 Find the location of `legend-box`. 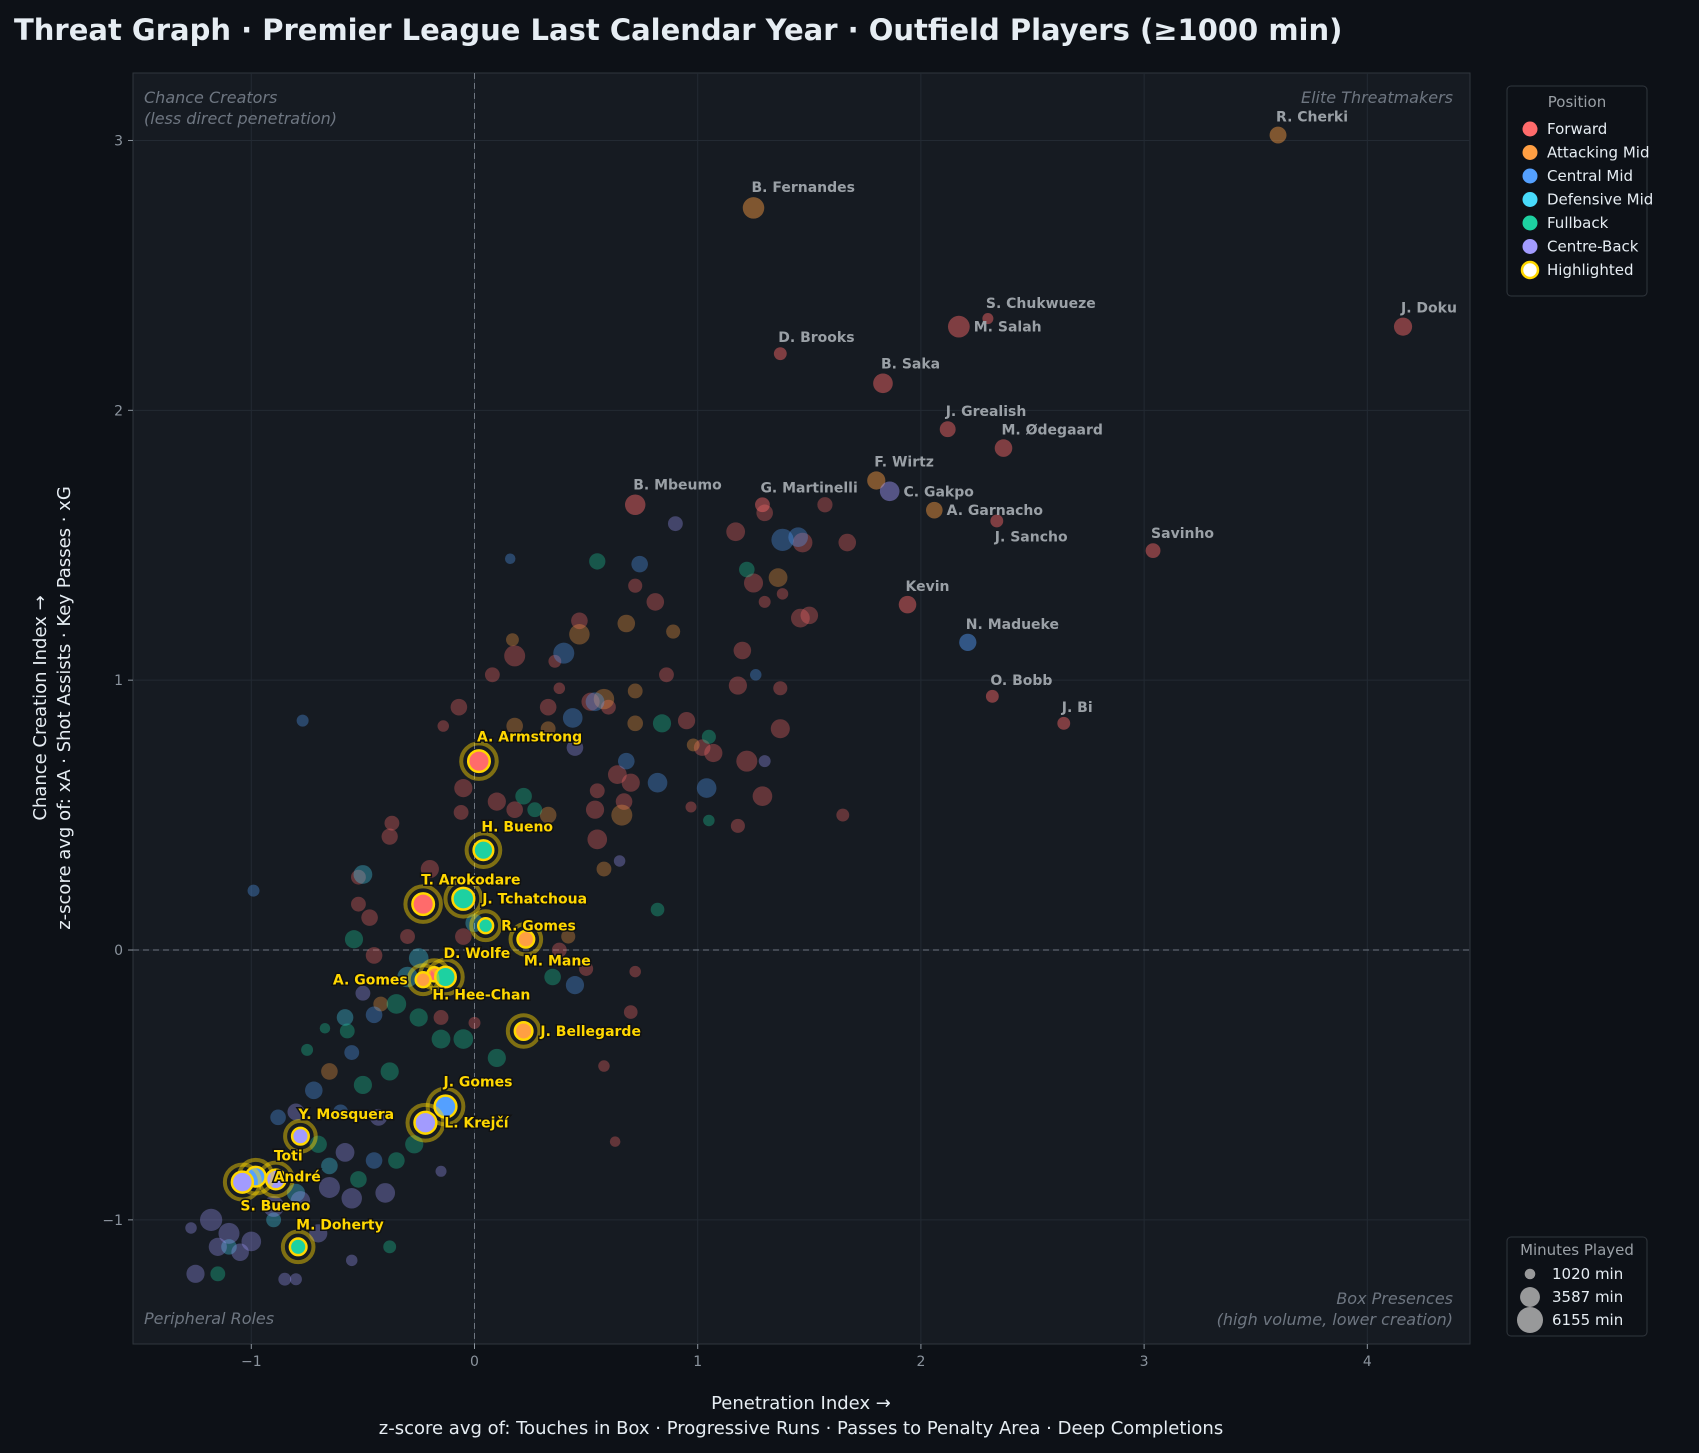

legend-box is located at coordinates (1577, 191).